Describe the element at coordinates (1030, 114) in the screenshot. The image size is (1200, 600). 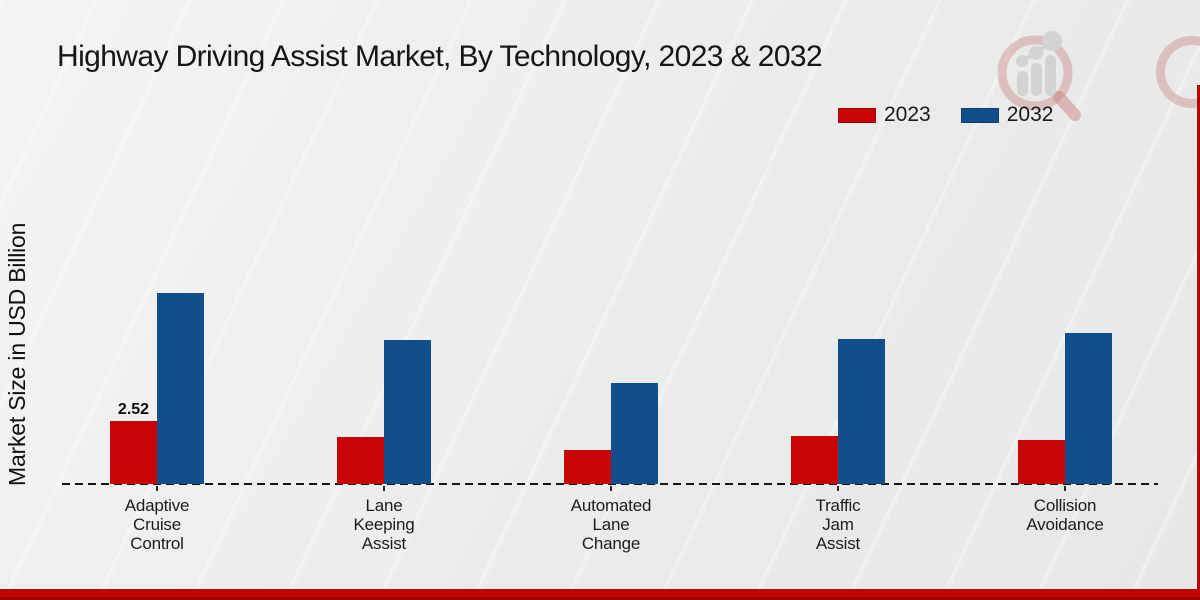
I see `legend-label-2032: 2032` at that location.